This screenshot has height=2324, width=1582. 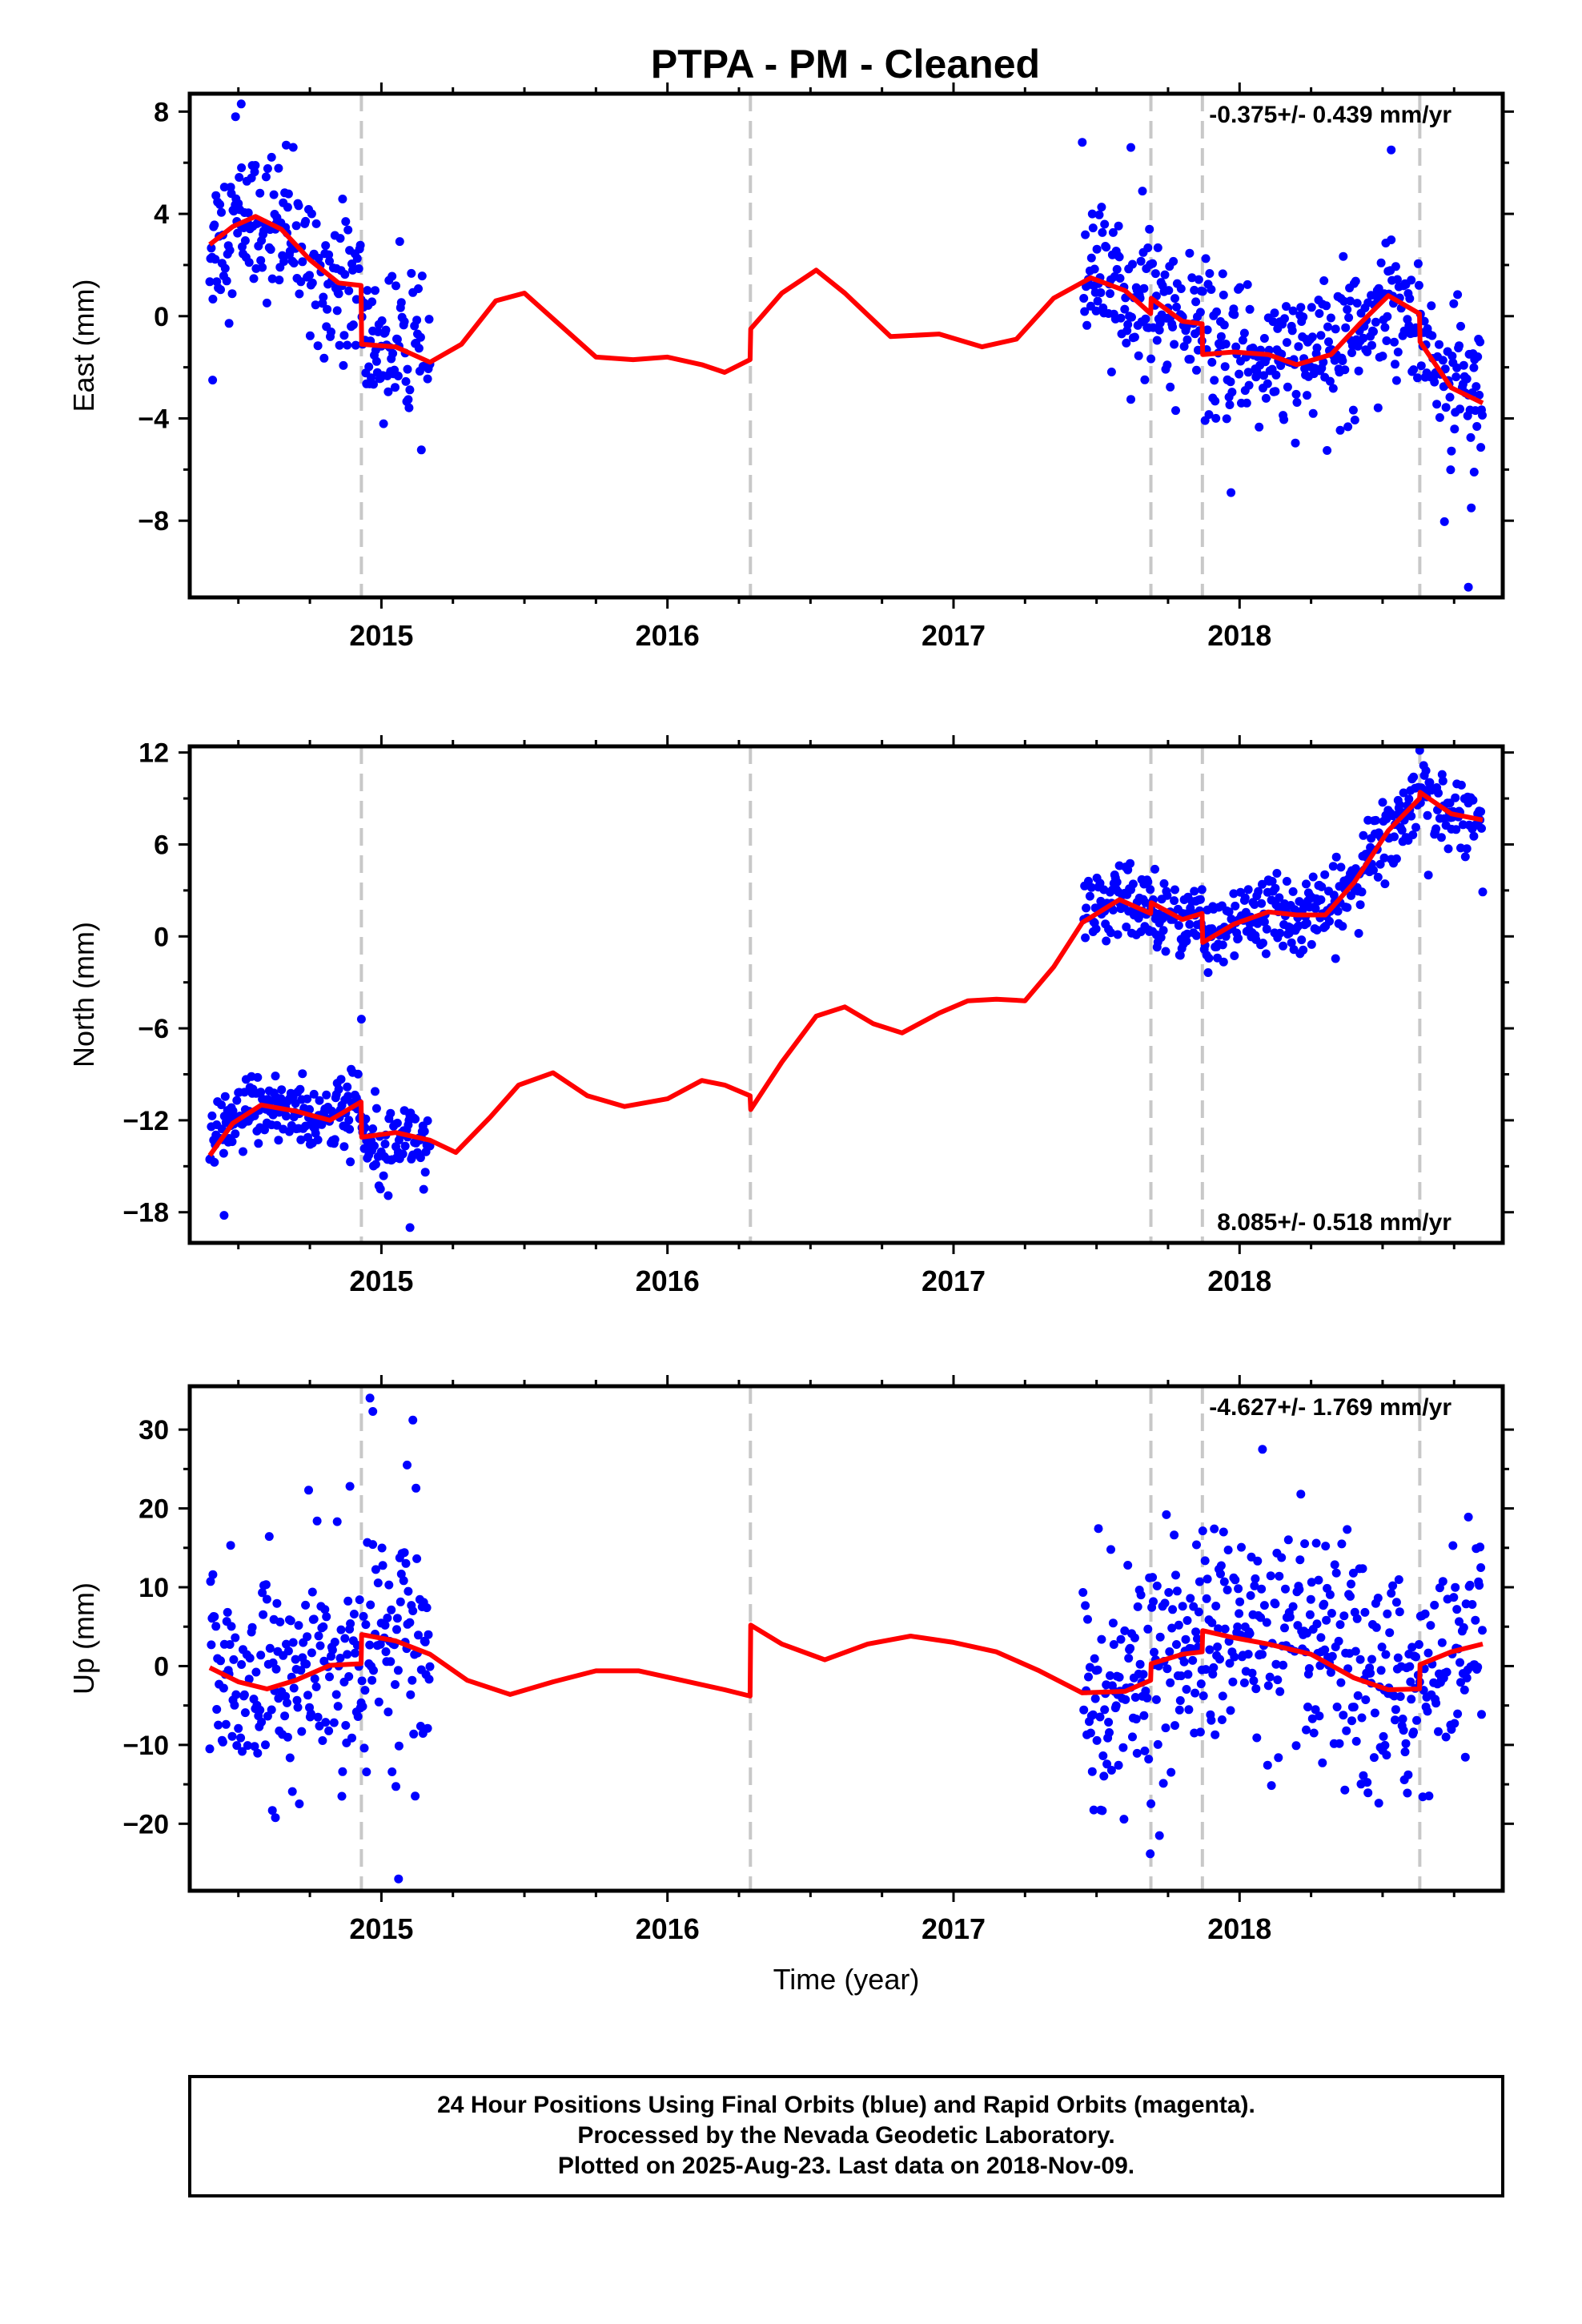 What do you see at coordinates (161, 1666) in the screenshot?
I see `y-tick-label: 0` at bounding box center [161, 1666].